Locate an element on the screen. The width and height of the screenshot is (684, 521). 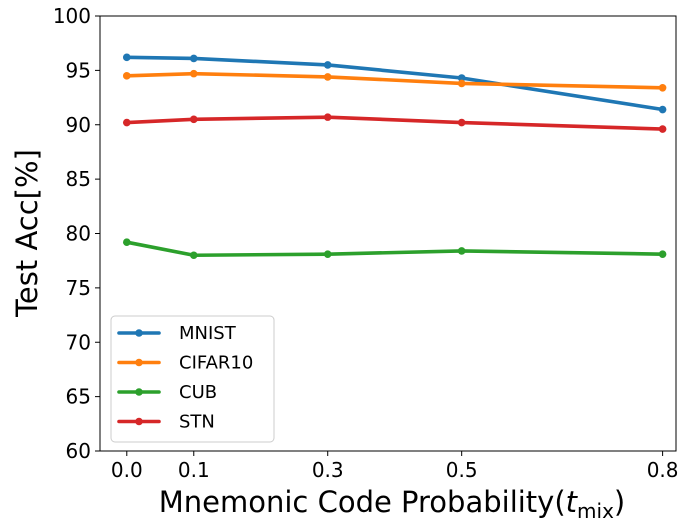
y-tick-label: 60 is located at coordinates (78, 451).